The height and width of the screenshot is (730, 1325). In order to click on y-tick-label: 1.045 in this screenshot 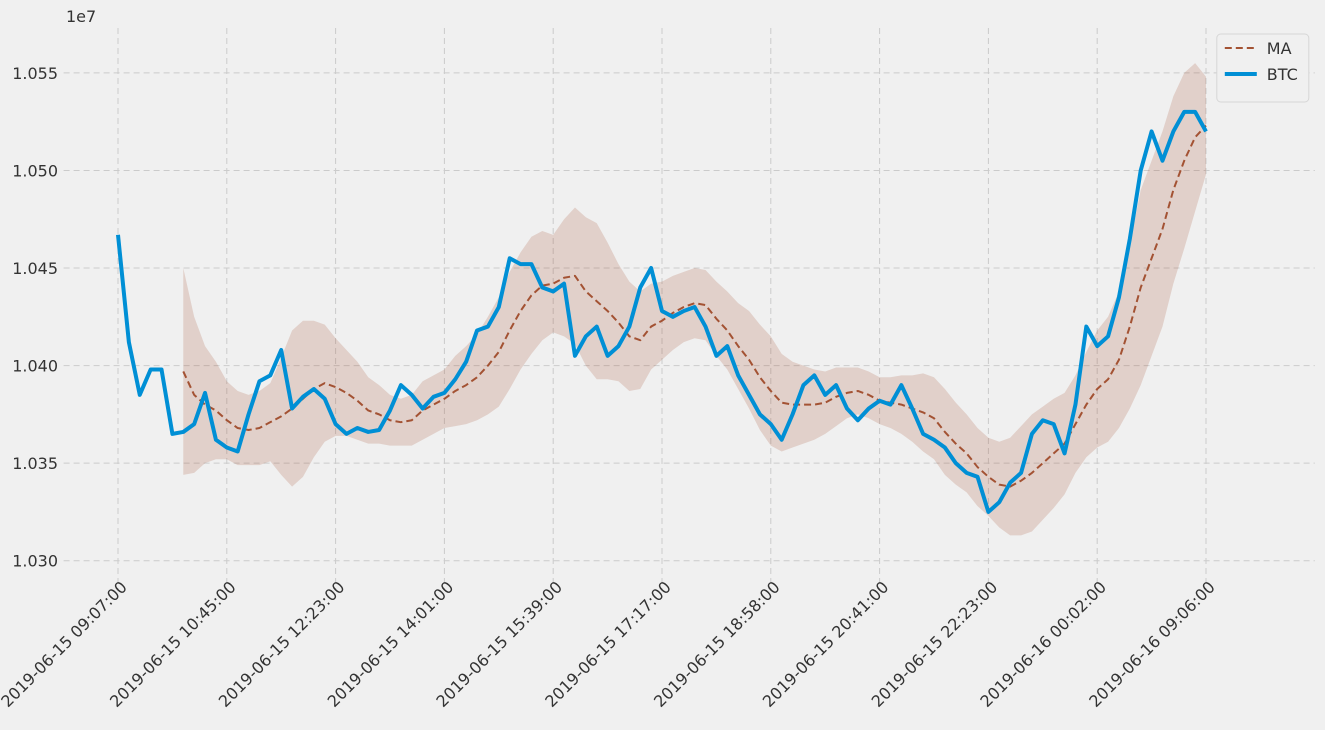, I will do `click(35, 268)`.